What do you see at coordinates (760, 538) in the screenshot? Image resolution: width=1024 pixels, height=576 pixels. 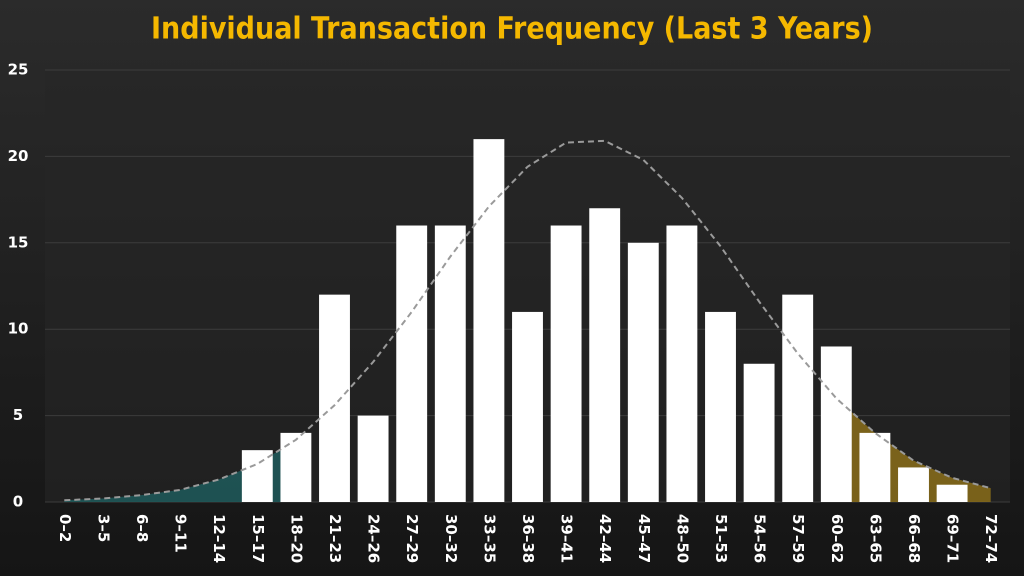 I see `x-tick-label: 54–56` at bounding box center [760, 538].